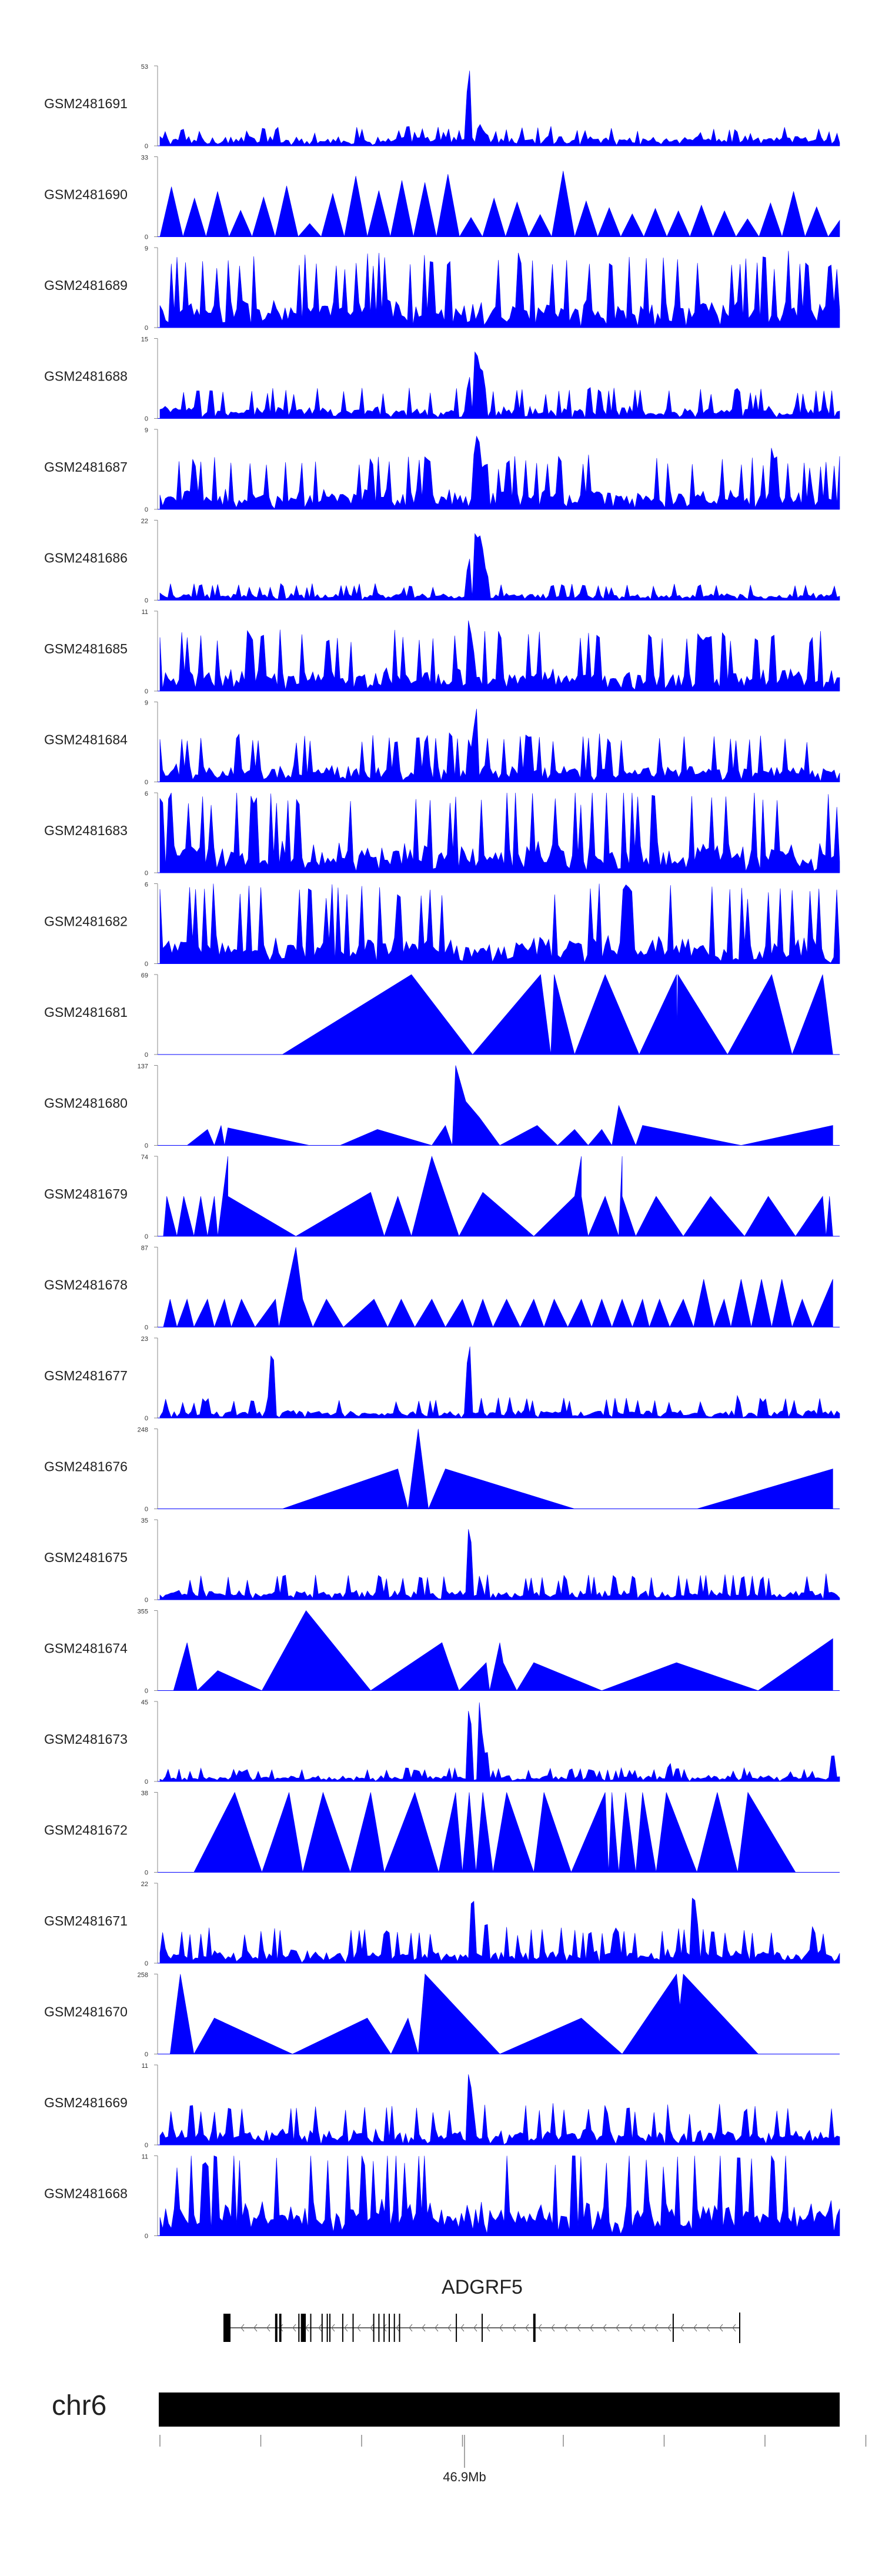 This screenshot has height=2576, width=882. I want to click on track-GSM2481690: GSM2481690 33 0, so click(442, 198).